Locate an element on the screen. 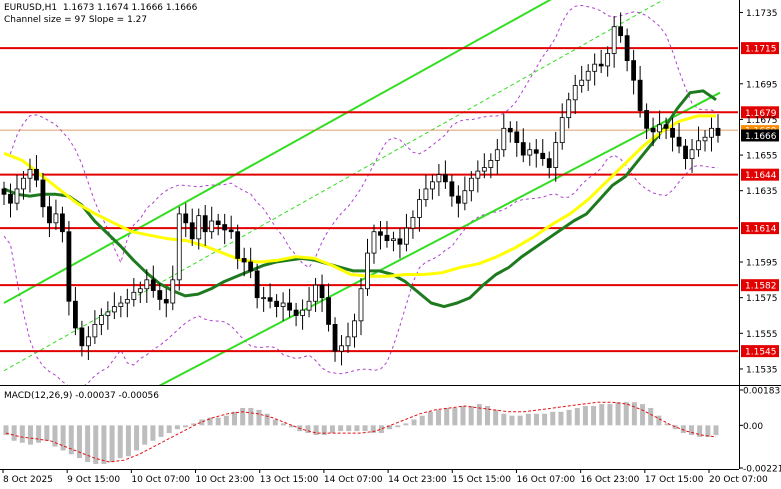  price-tick-label: 1.1655 is located at coordinates (762, 157).